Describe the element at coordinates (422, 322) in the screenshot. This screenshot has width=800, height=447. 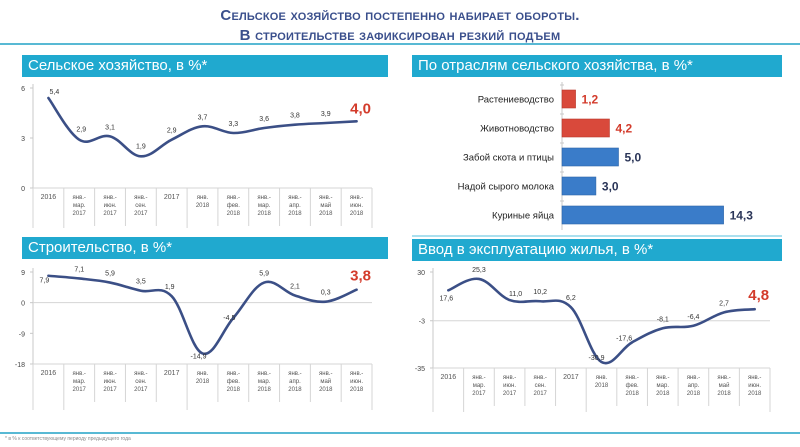
I see `y-tick-label: -3` at that location.